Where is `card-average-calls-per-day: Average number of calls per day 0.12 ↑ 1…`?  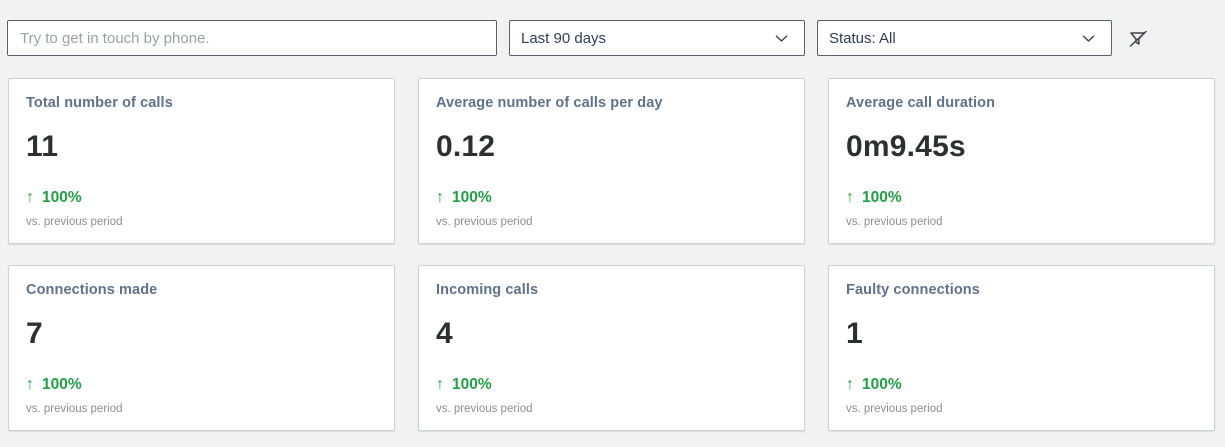 card-average-calls-per-day: Average number of calls per day 0.12 ↑ 1… is located at coordinates (611, 161).